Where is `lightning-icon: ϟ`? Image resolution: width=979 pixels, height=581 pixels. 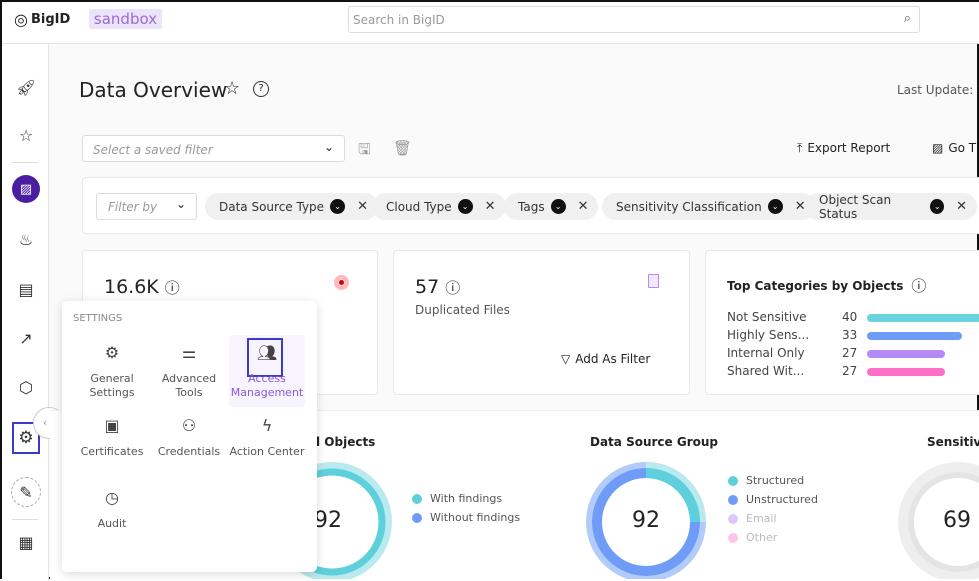 lightning-icon: ϟ is located at coordinates (267, 425).